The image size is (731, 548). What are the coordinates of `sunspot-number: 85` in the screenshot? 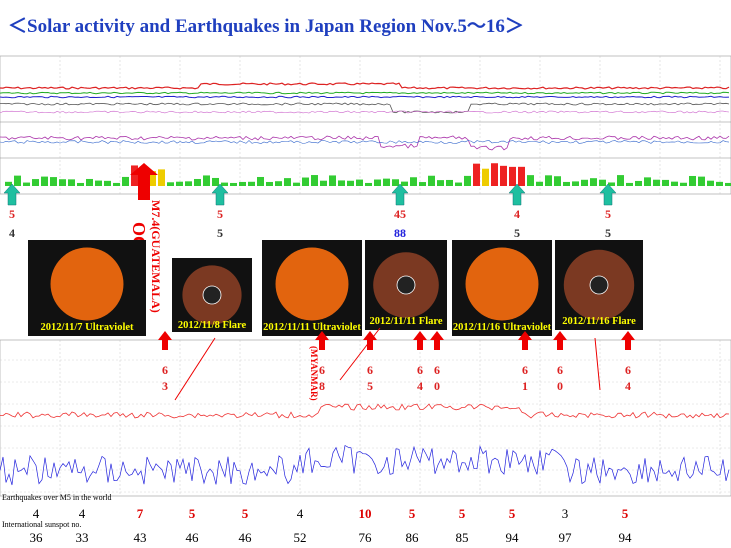 It's located at (462, 537).